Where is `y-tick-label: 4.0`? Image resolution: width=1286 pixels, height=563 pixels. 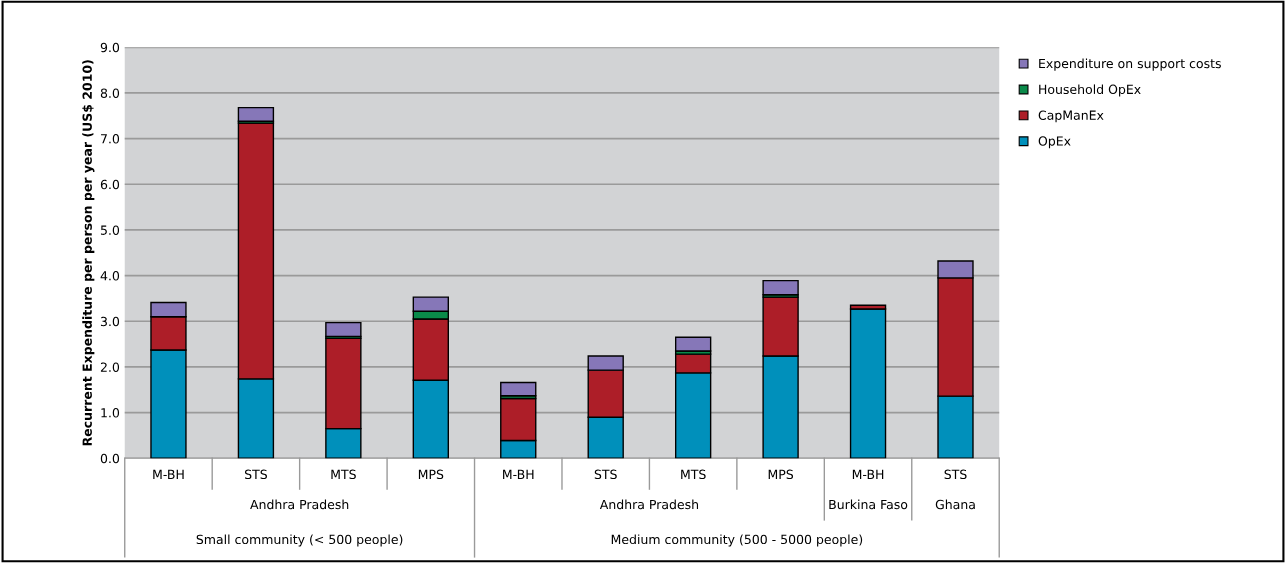 y-tick-label: 4.0 is located at coordinates (110, 276).